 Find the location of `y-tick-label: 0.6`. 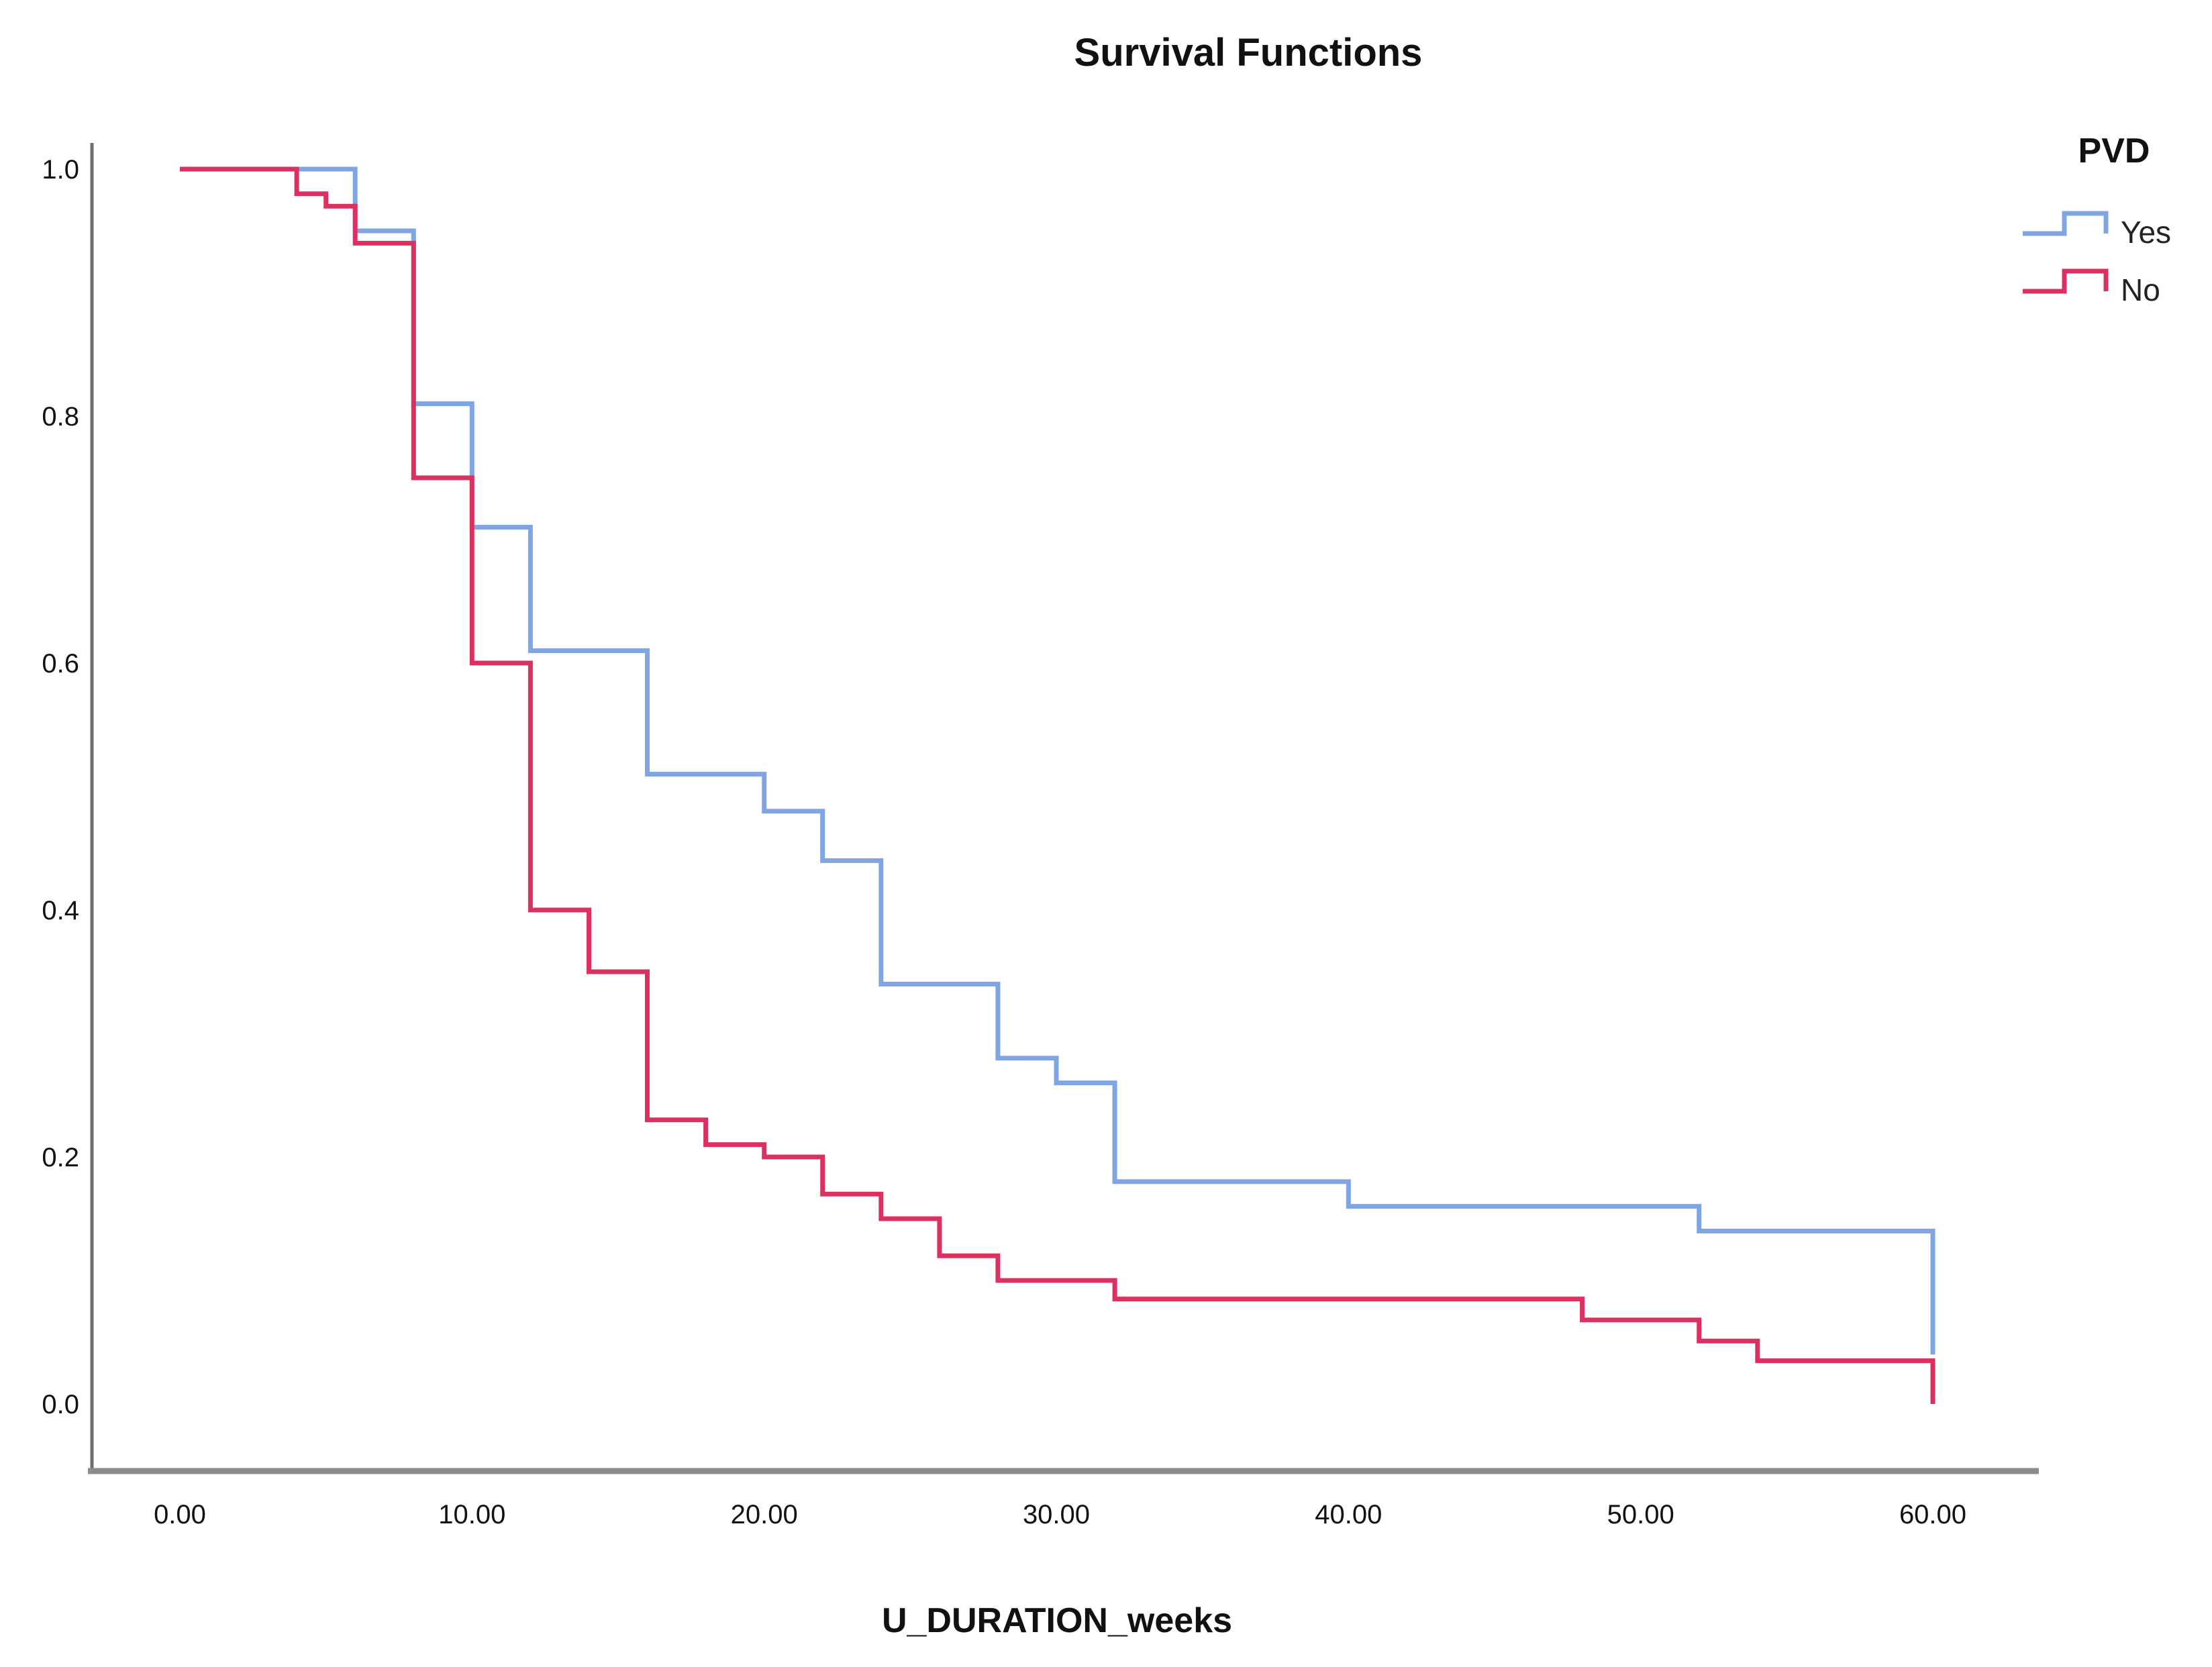

y-tick-label: 0.6 is located at coordinates (60, 663).